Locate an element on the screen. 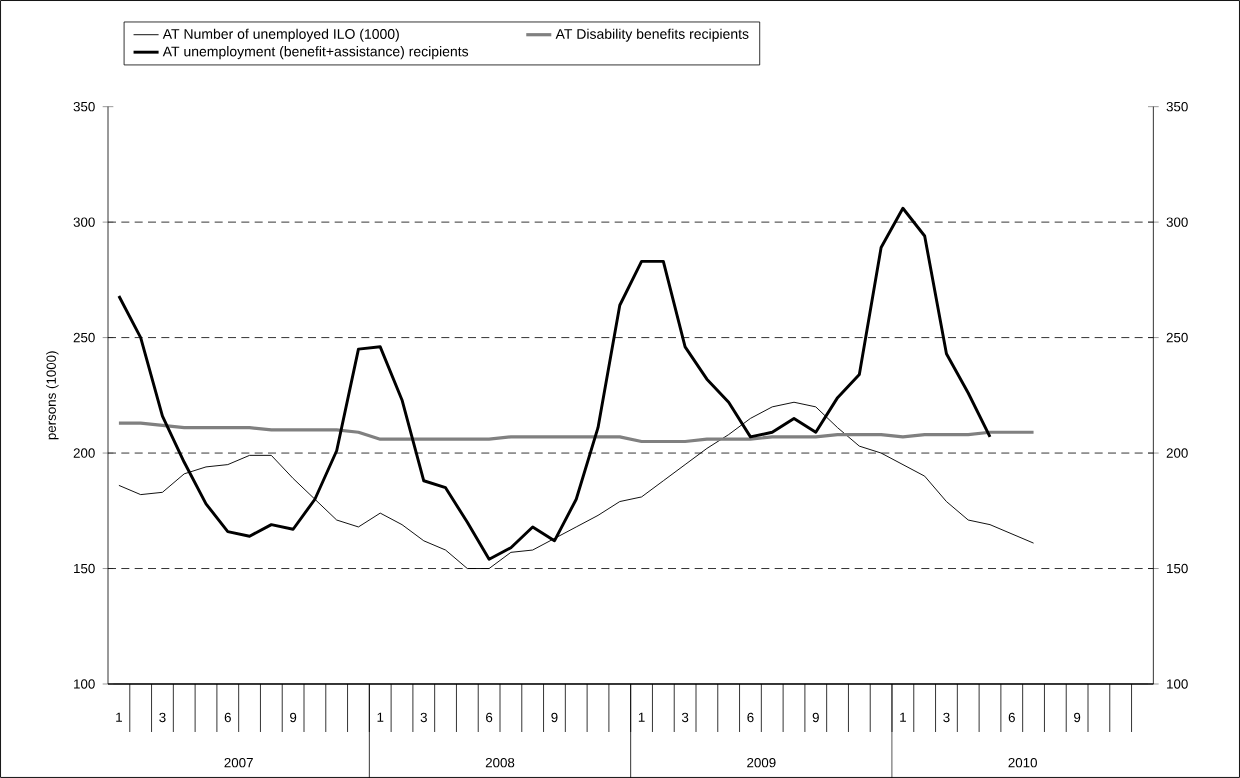 The height and width of the screenshot is (778, 1240). y-tick-label: 250 is located at coordinates (84, 337).